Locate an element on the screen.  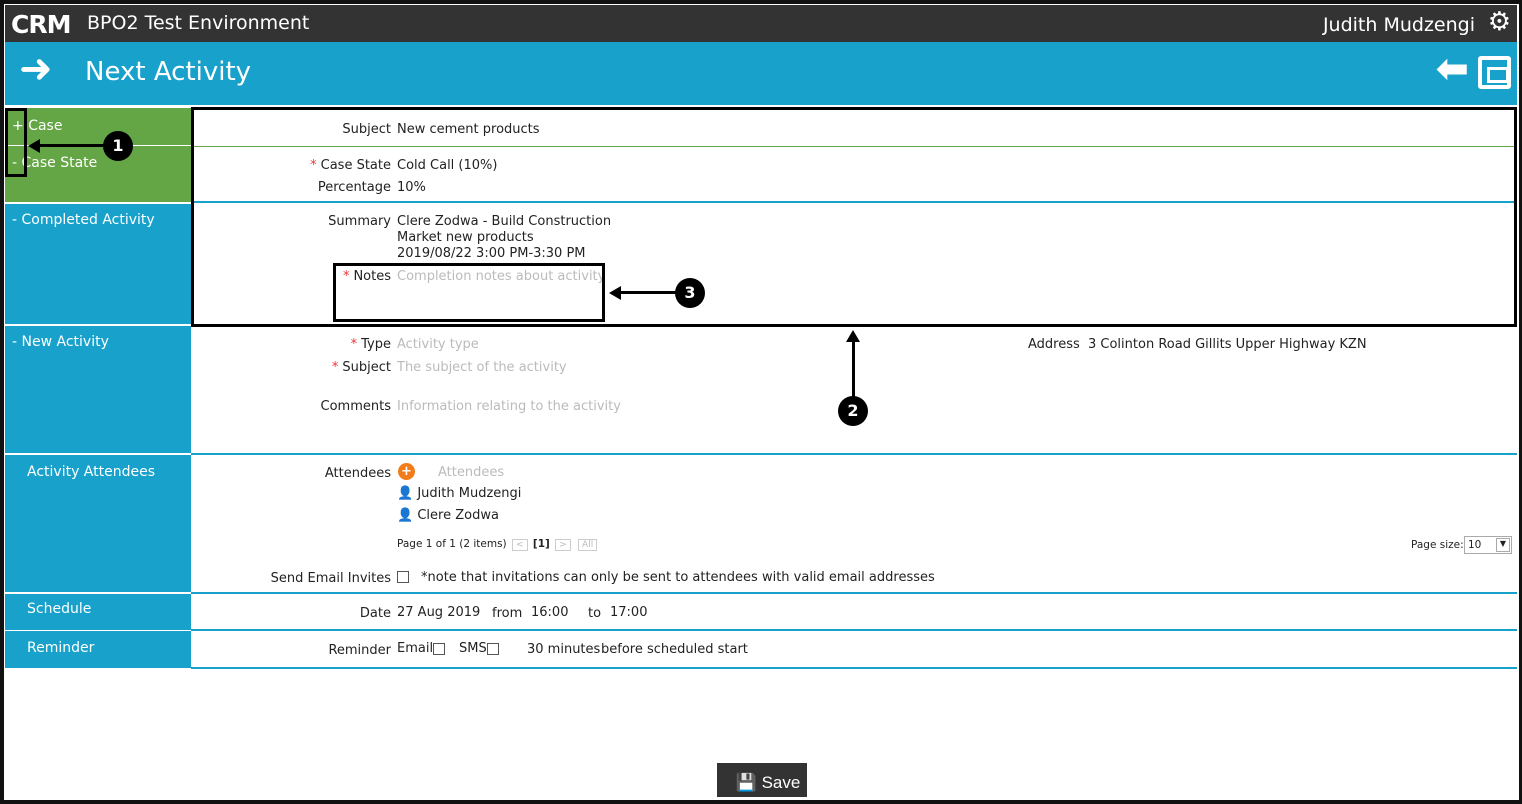
section-label: Schedule is located at coordinates (59, 609).